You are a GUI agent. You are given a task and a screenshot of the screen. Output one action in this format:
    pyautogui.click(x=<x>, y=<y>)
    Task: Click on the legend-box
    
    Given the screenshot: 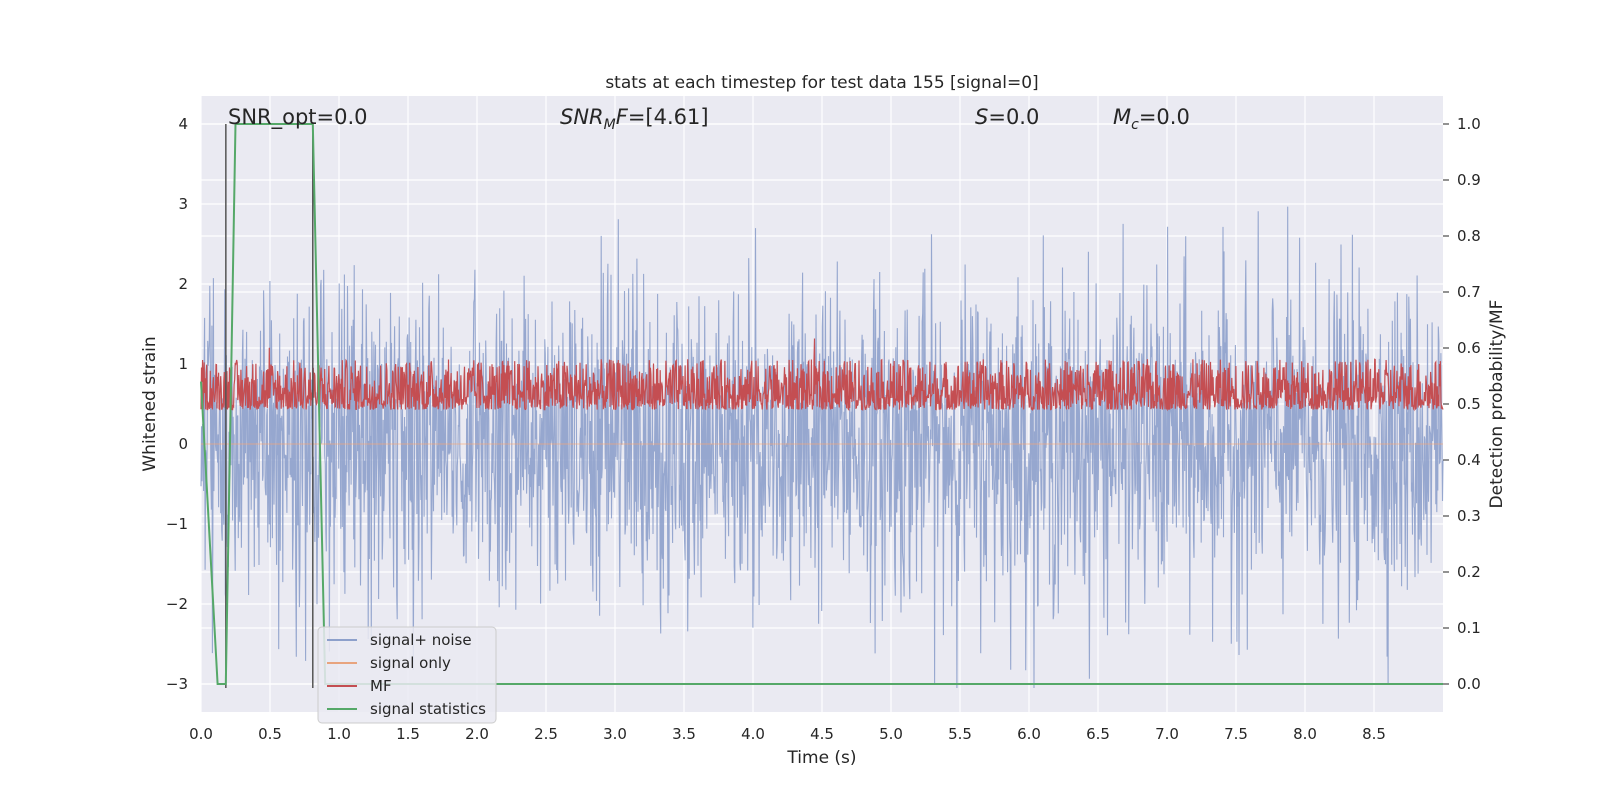 What is the action you would take?
    pyautogui.click(x=407, y=675)
    